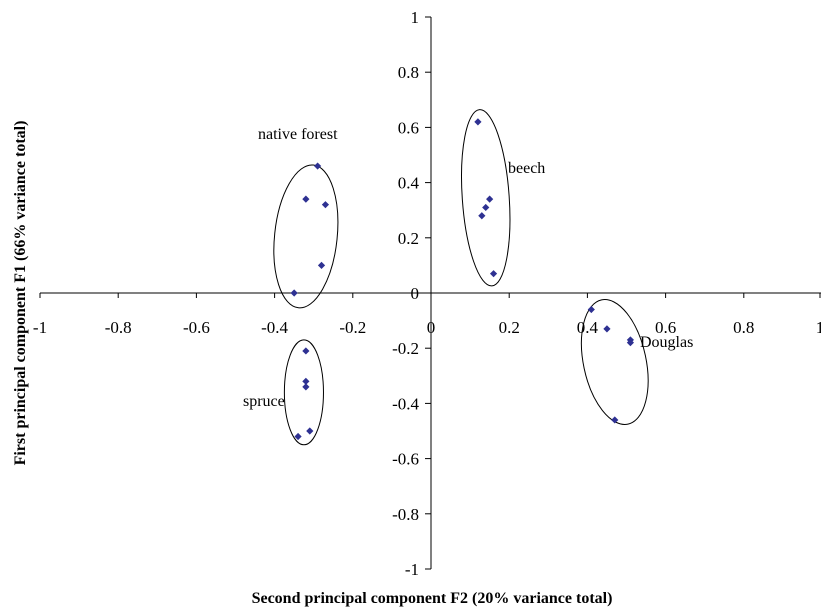 The image size is (821, 609). Describe the element at coordinates (743, 327) in the screenshot. I see `x-tick-label: 0.8` at that location.